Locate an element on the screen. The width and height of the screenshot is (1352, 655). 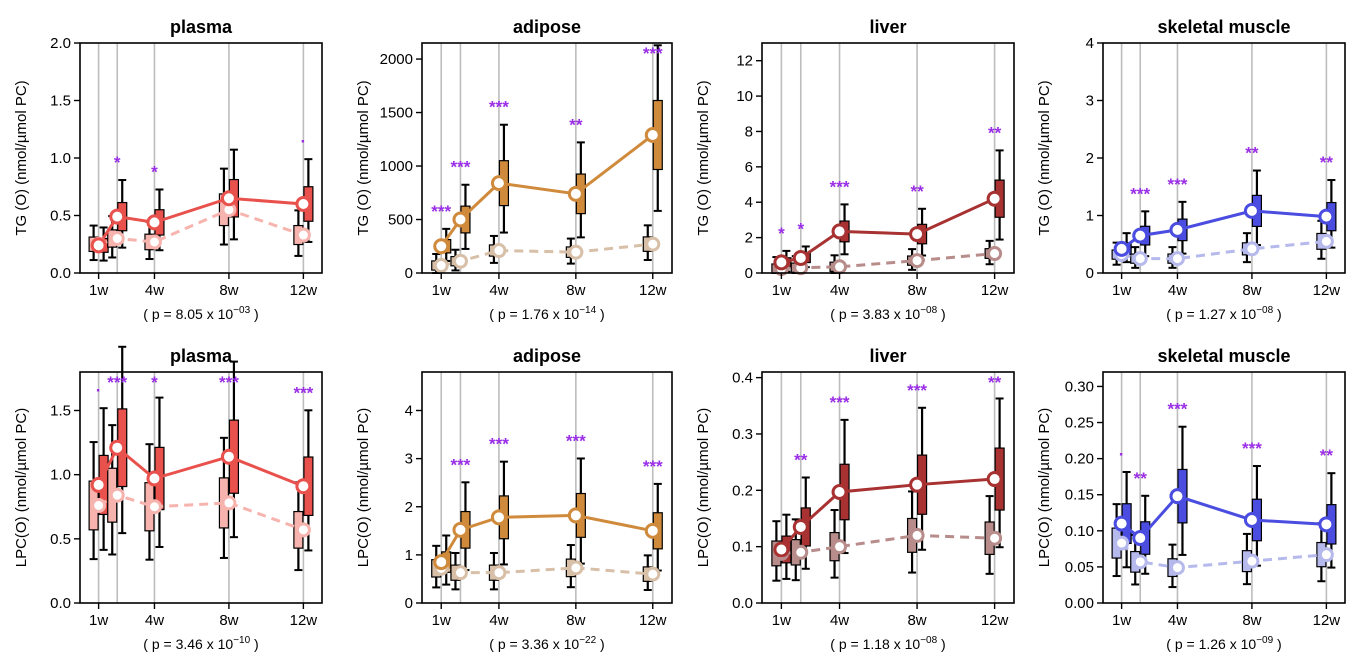
y-tick-label: 4 is located at coordinates (1090, 43).